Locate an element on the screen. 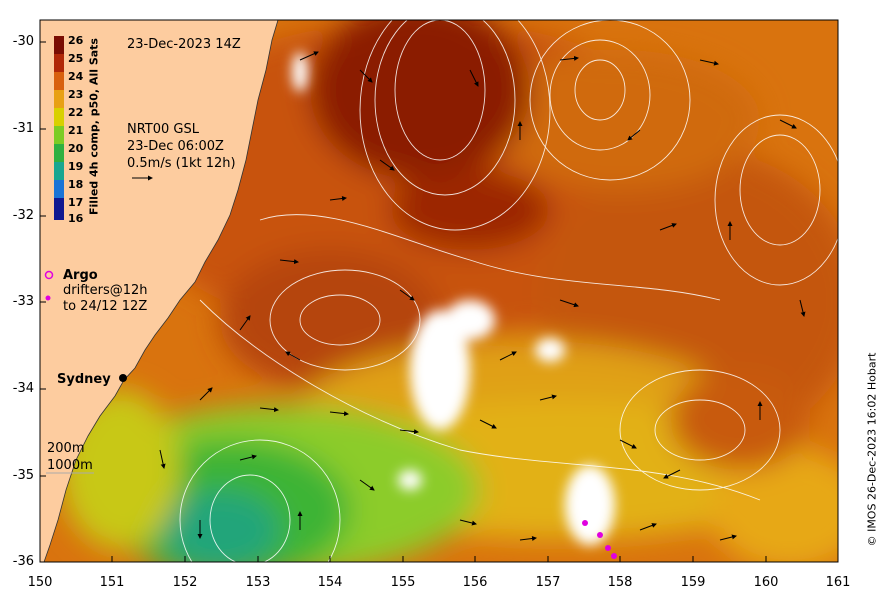  colorbar-tick: 17 is located at coordinates (76, 202).